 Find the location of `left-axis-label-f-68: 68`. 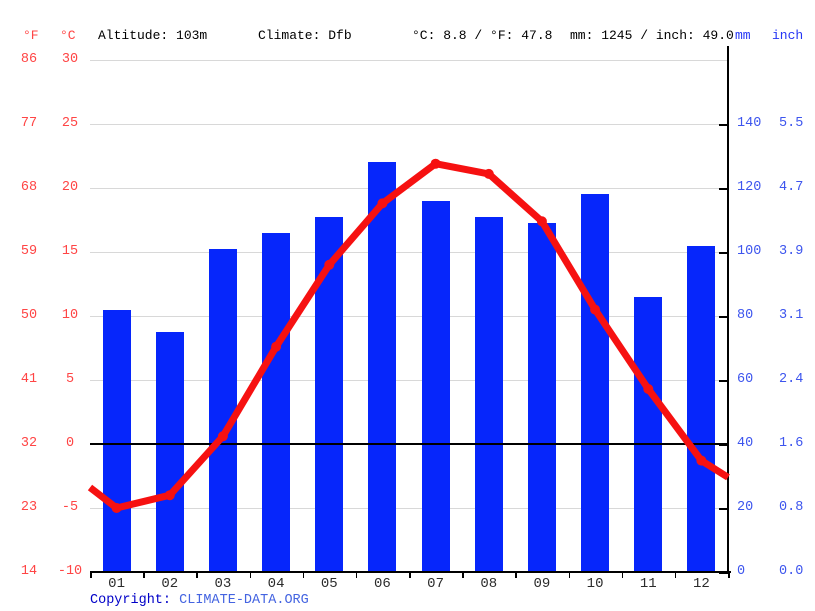

left-axis-label-f-68: 68 is located at coordinates (29, 187).